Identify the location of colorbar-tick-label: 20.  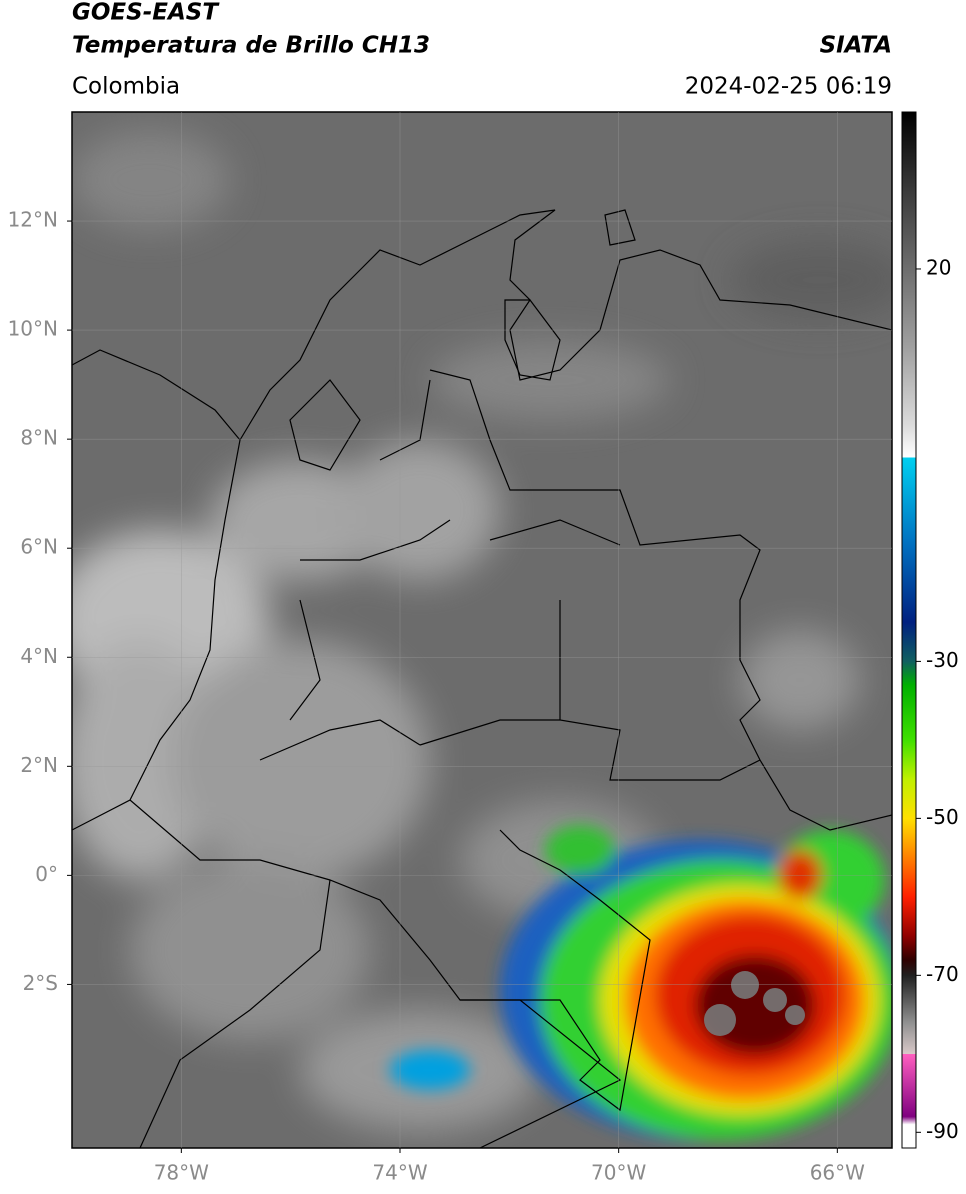
(938, 267).